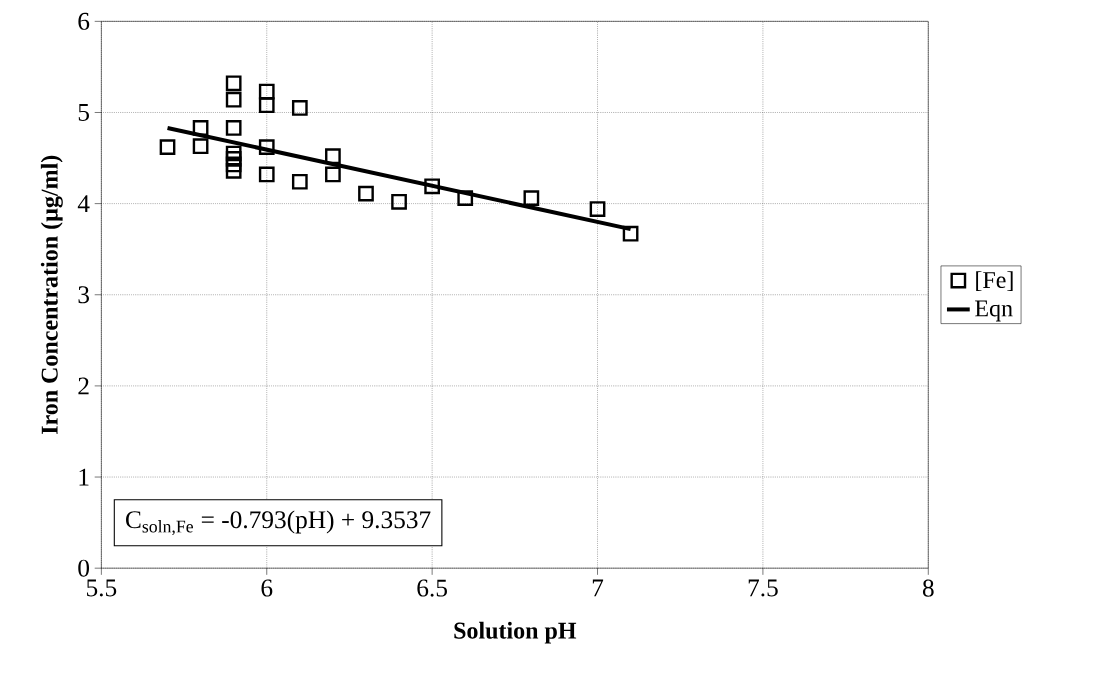 The height and width of the screenshot is (694, 1099). Describe the element at coordinates (83, 295) in the screenshot. I see `y-tick-label: 3` at that location.